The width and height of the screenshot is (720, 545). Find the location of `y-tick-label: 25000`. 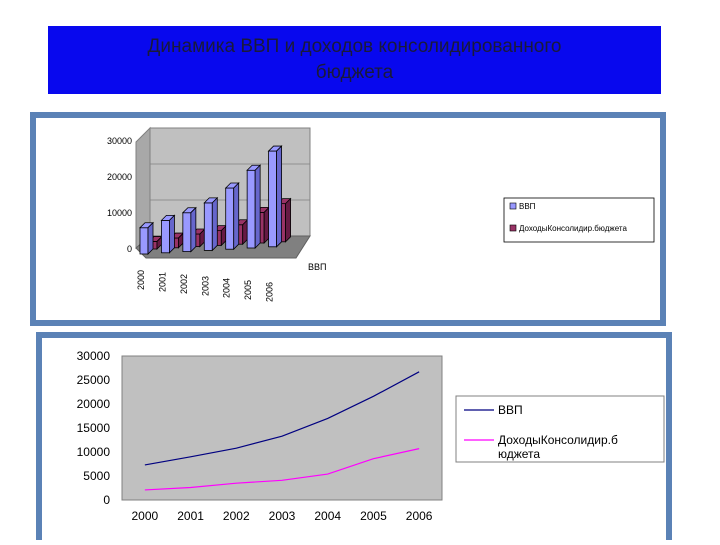

y-tick-label: 25000 is located at coordinates (94, 380).